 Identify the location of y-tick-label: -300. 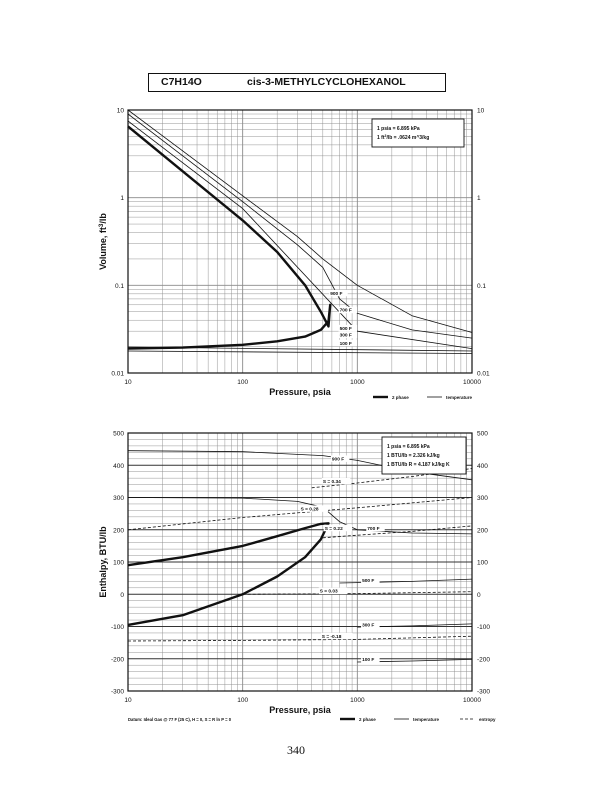
(117, 692).